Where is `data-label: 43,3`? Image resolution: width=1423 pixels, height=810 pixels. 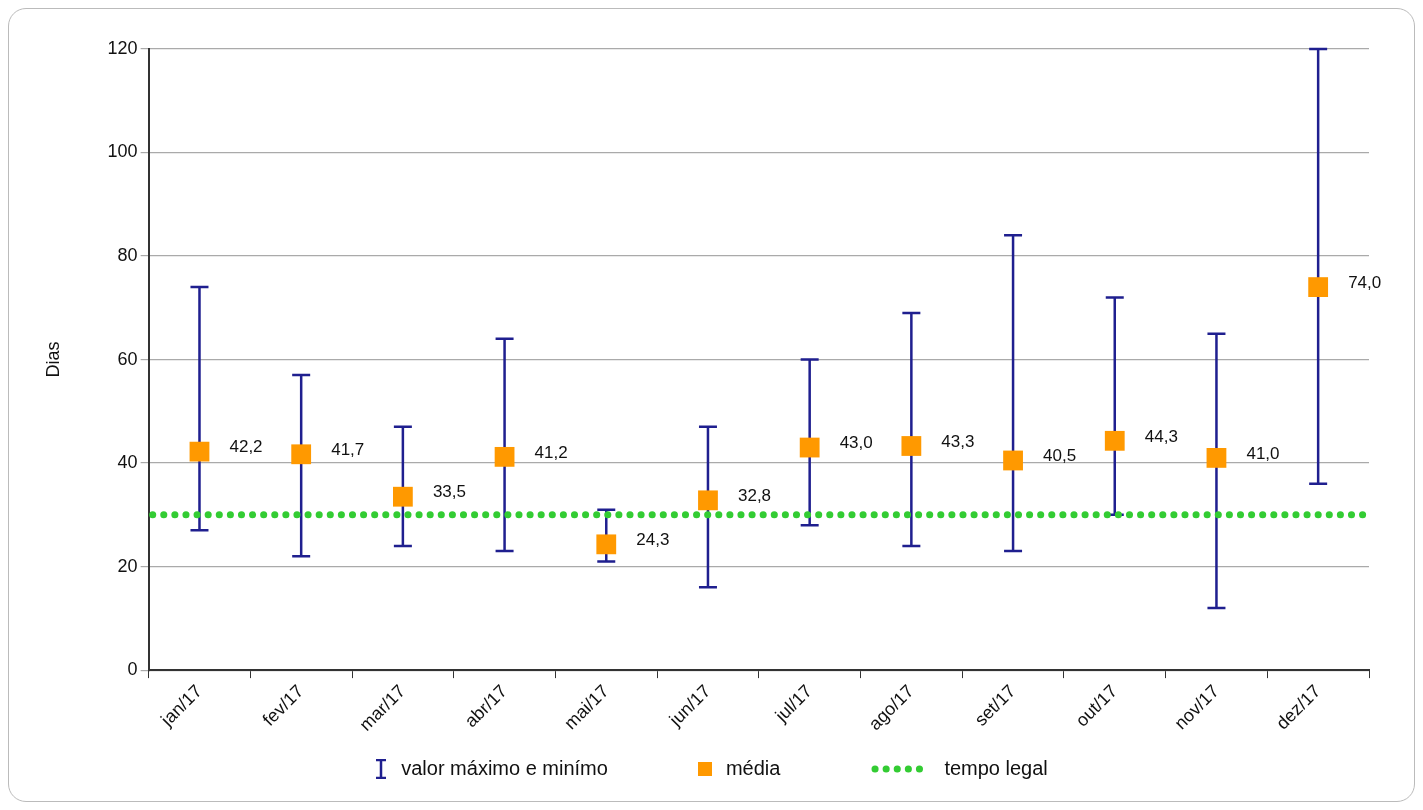 data-label: 43,3 is located at coordinates (958, 441).